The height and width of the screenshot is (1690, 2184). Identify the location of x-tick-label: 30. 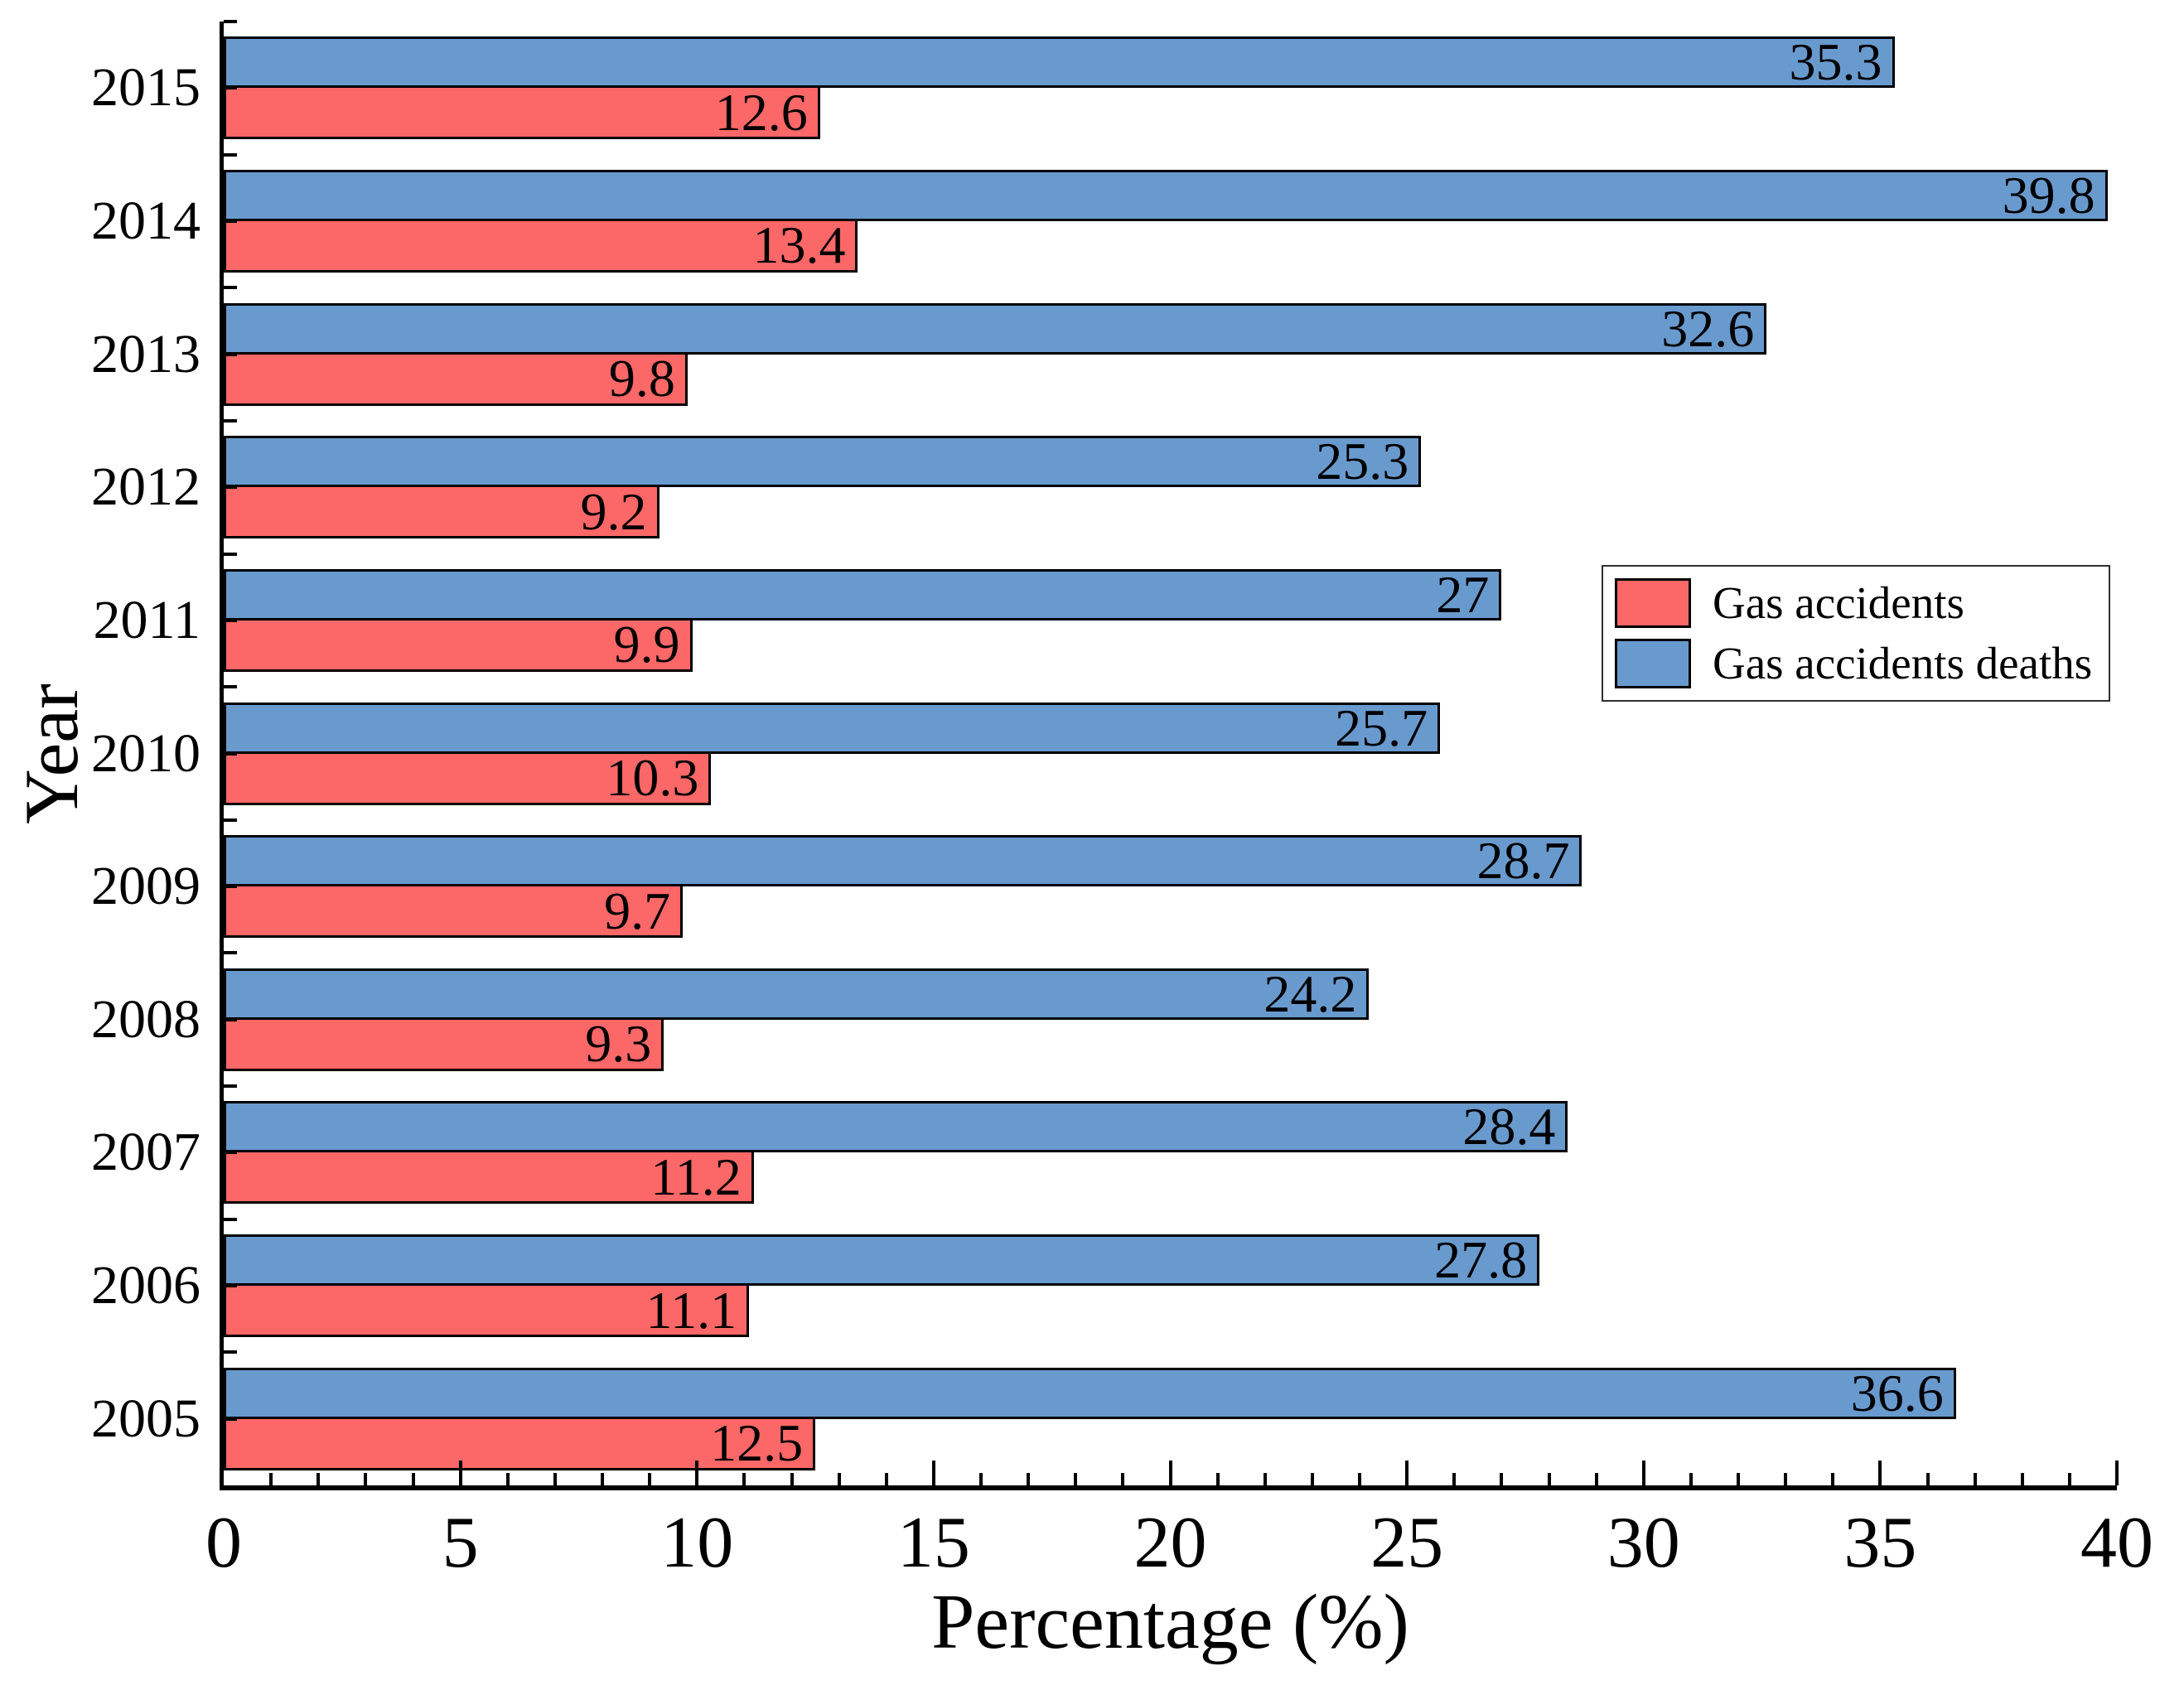
(1643, 1543).